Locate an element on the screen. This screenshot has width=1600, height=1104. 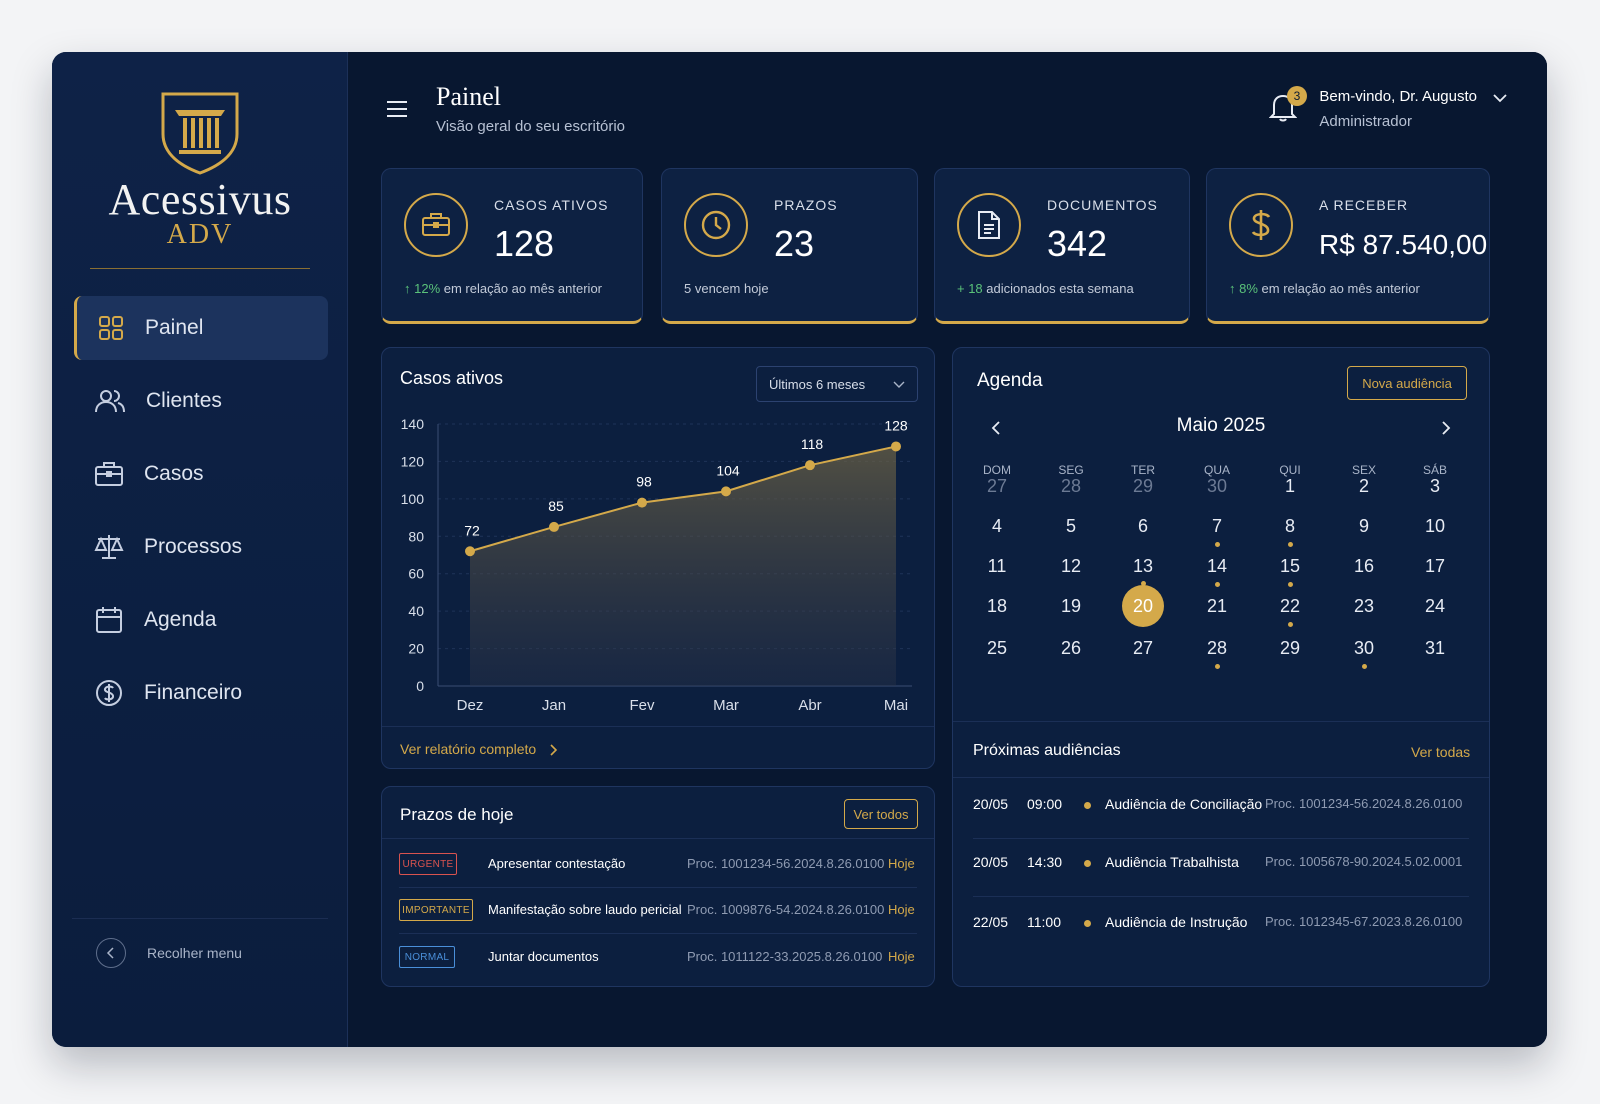
deadlines-title: Prazos de hoje is located at coordinates (457, 814).